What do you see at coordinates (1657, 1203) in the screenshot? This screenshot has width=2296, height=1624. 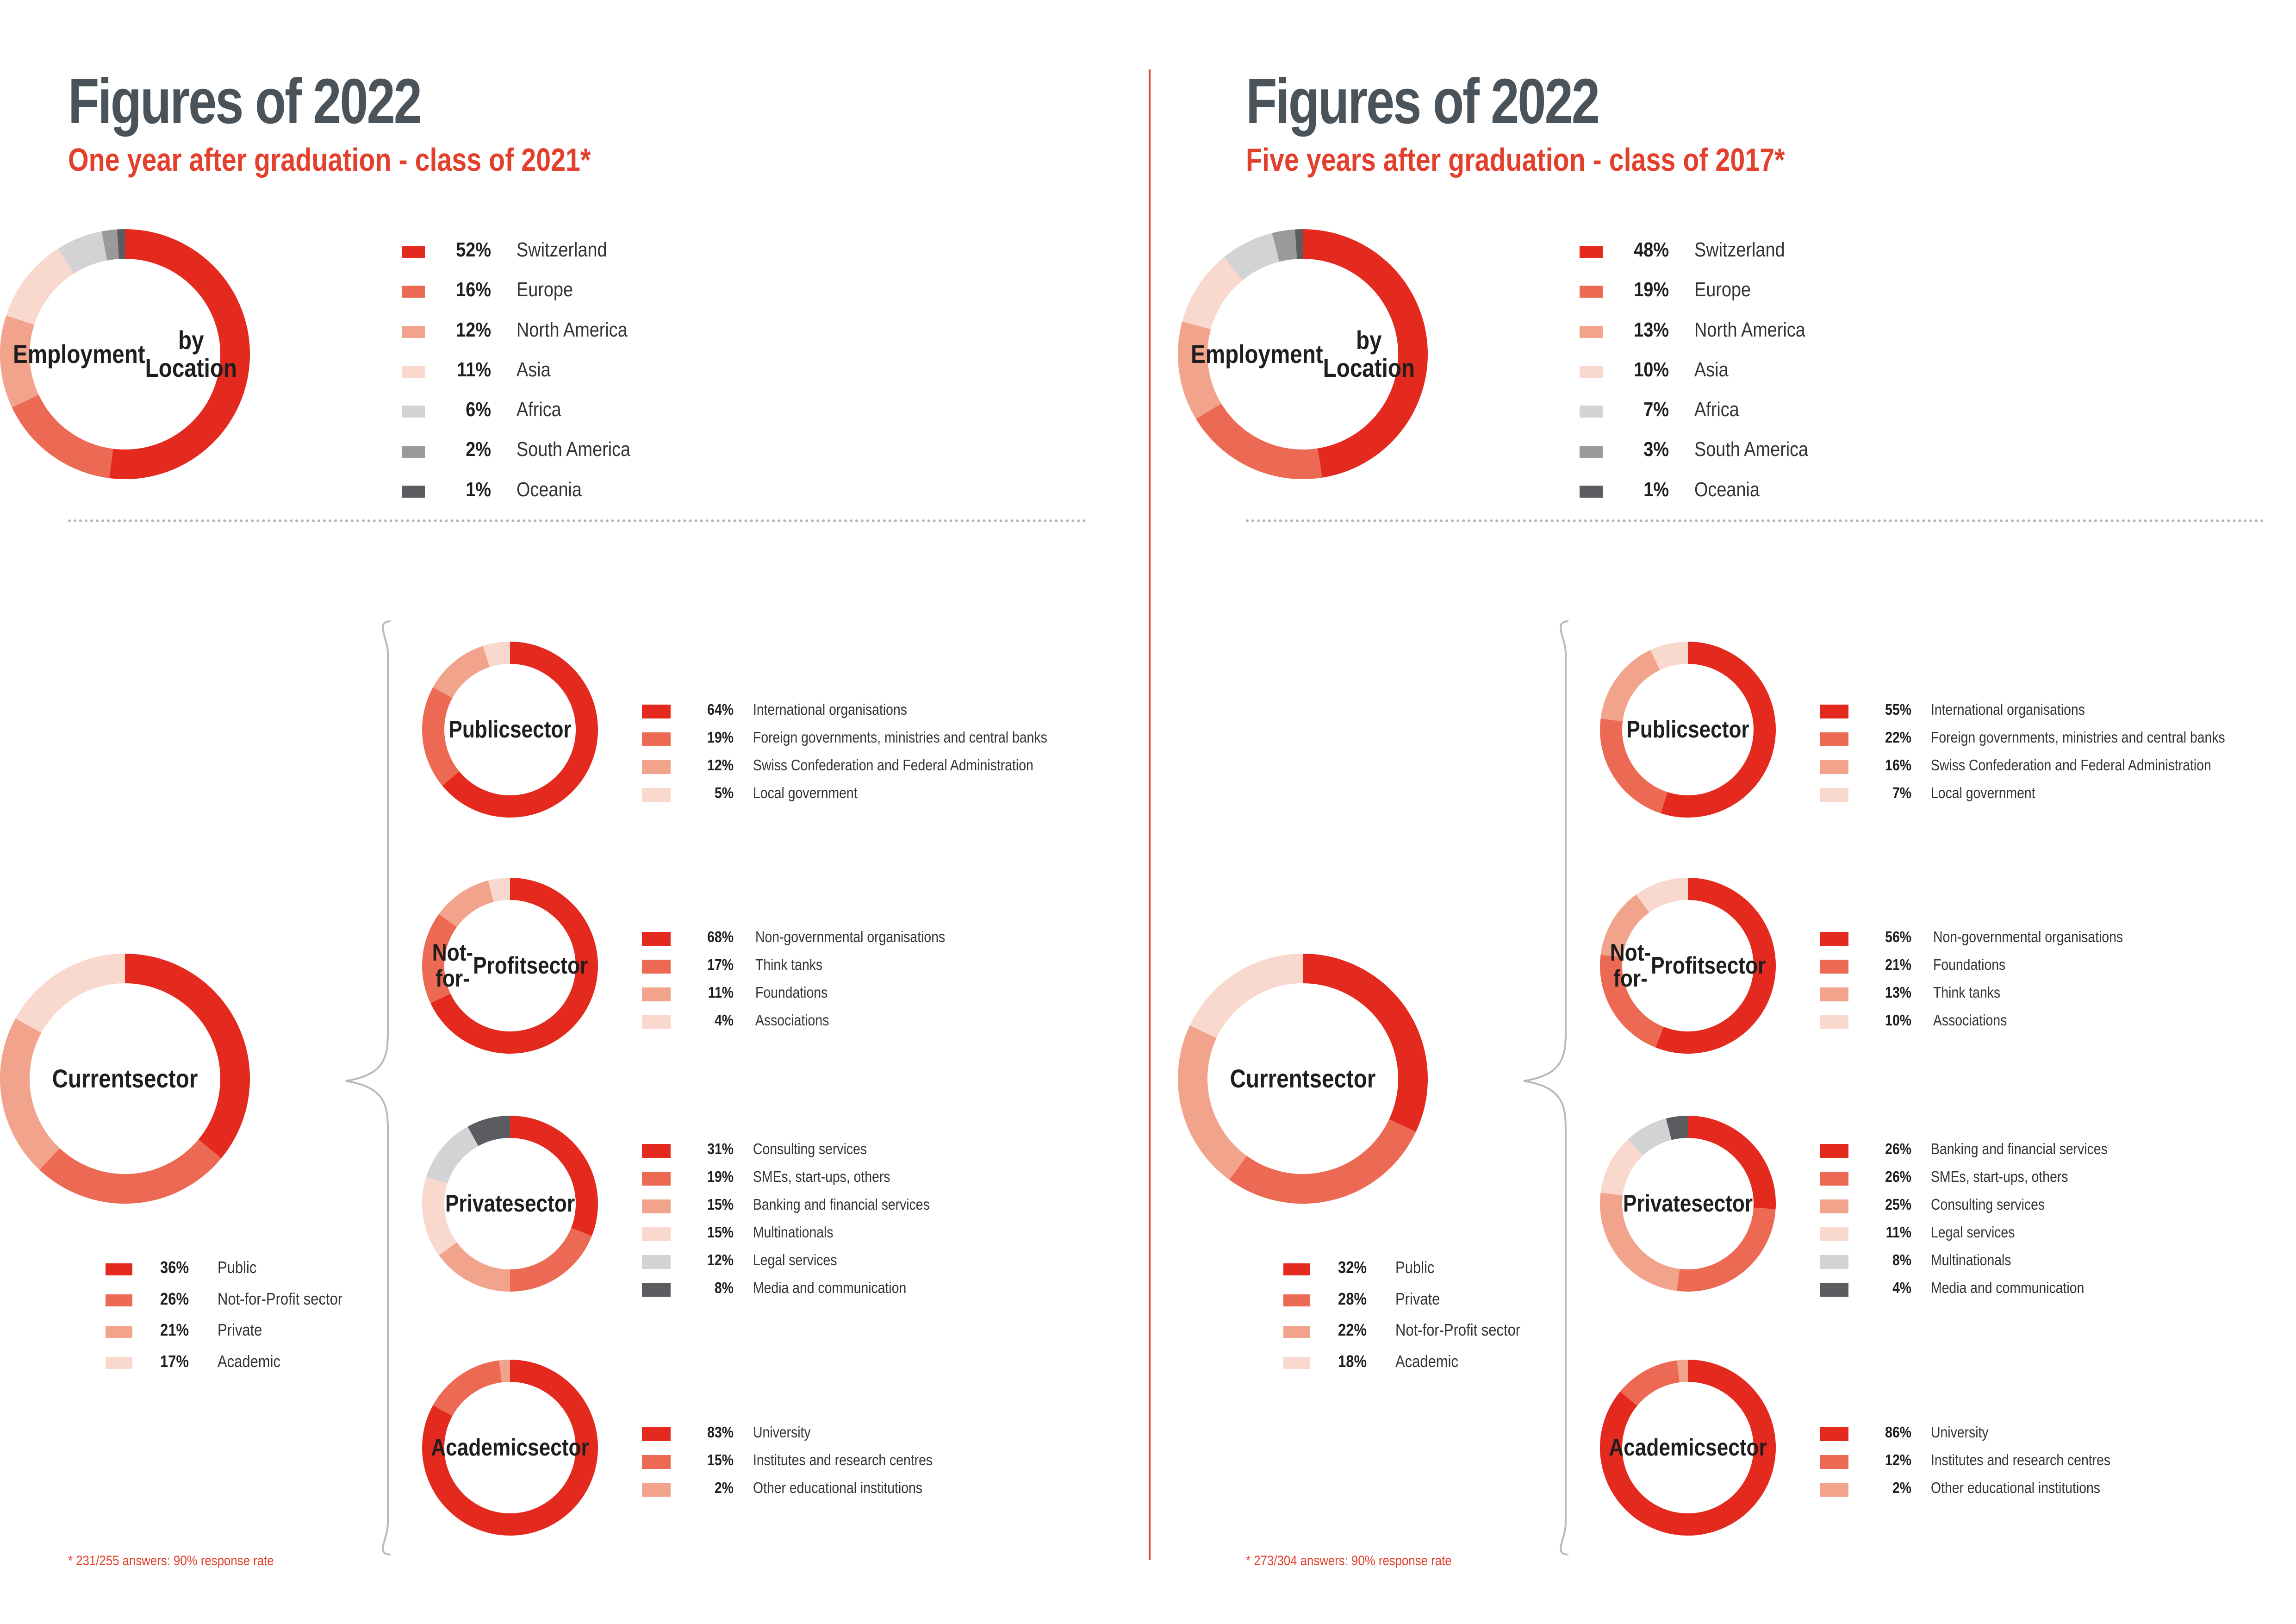 I see `center-label-line: Private` at bounding box center [1657, 1203].